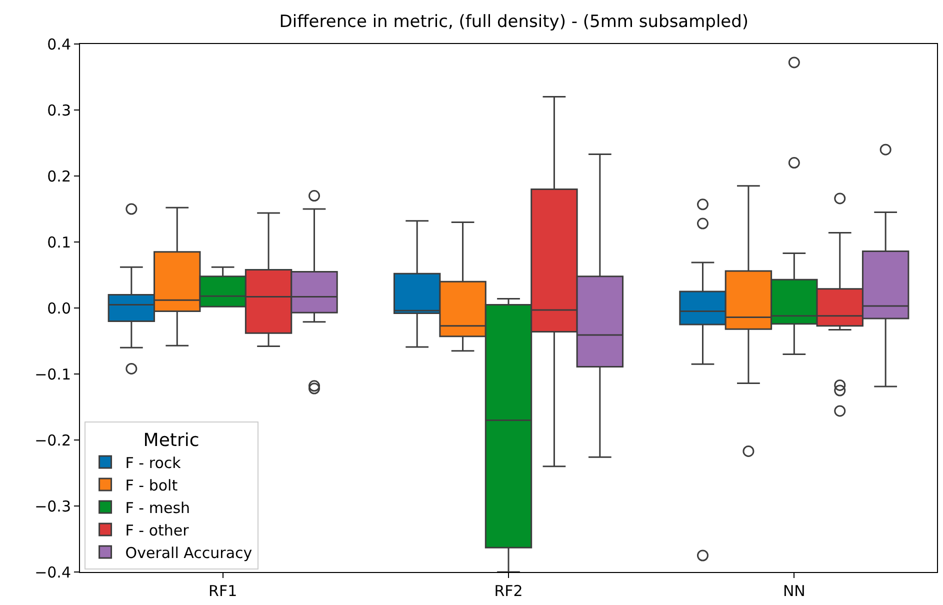 This screenshot has width=943, height=605. Describe the element at coordinates (59, 44) in the screenshot. I see `y-tick-label: 0.4` at that location.